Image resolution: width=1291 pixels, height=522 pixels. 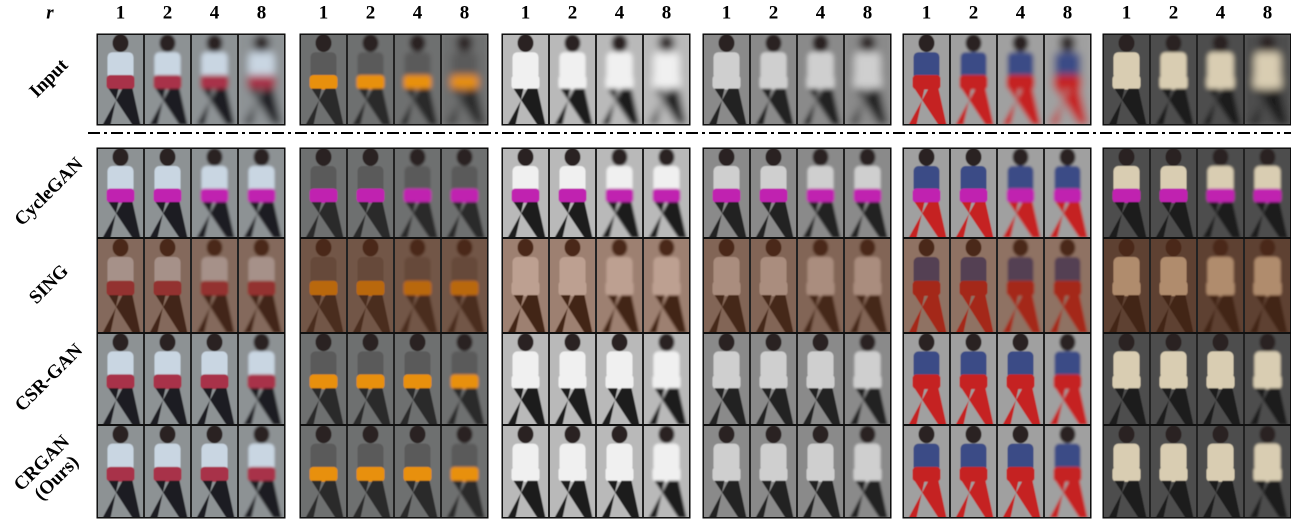 What do you see at coordinates (49, 285) in the screenshot?
I see `row-label: SING` at bounding box center [49, 285].